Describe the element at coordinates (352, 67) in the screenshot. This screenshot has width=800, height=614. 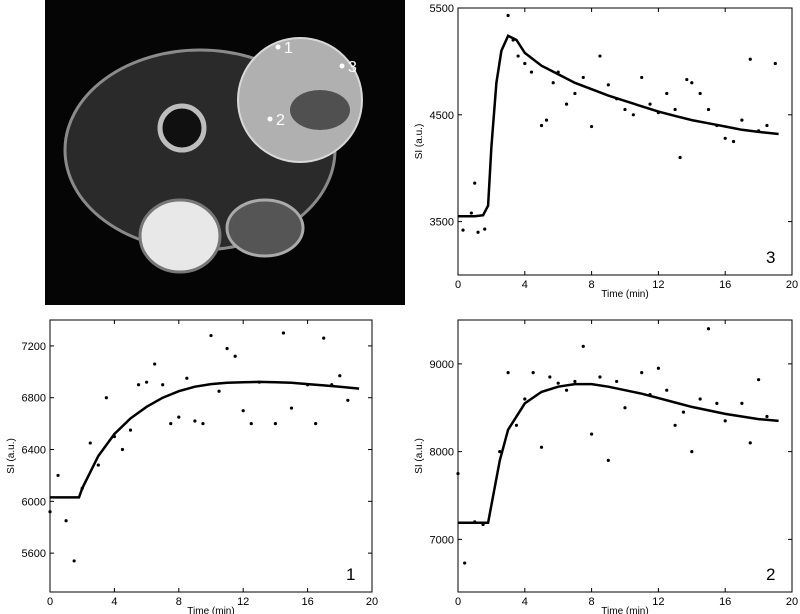
I see `roi-label: 3` at that location.